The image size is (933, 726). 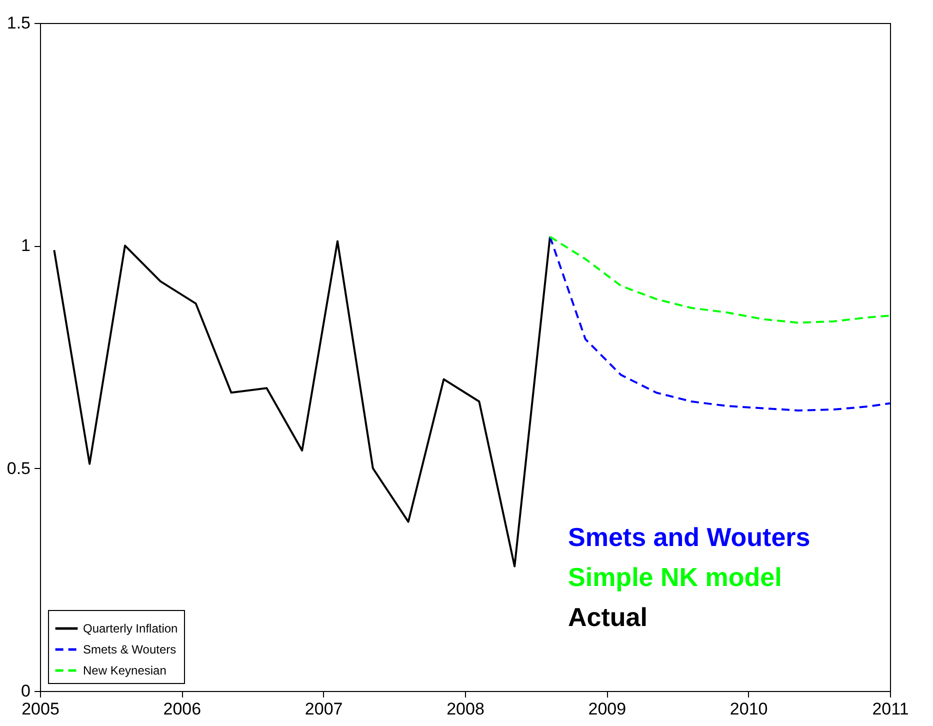 What do you see at coordinates (689, 537) in the screenshot?
I see `annotation: Smets and Wouters` at bounding box center [689, 537].